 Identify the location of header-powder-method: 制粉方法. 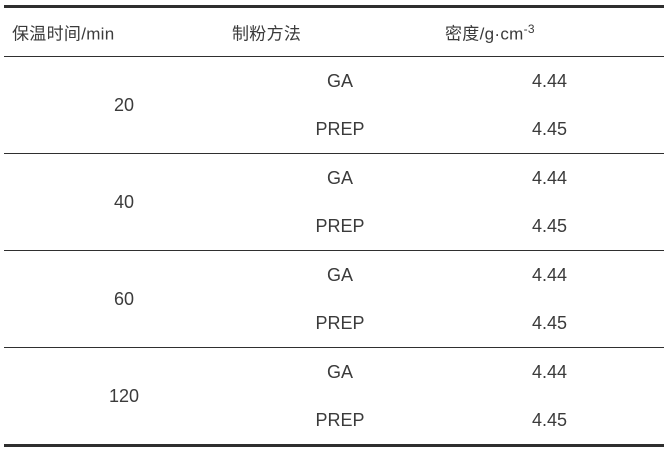
(267, 34).